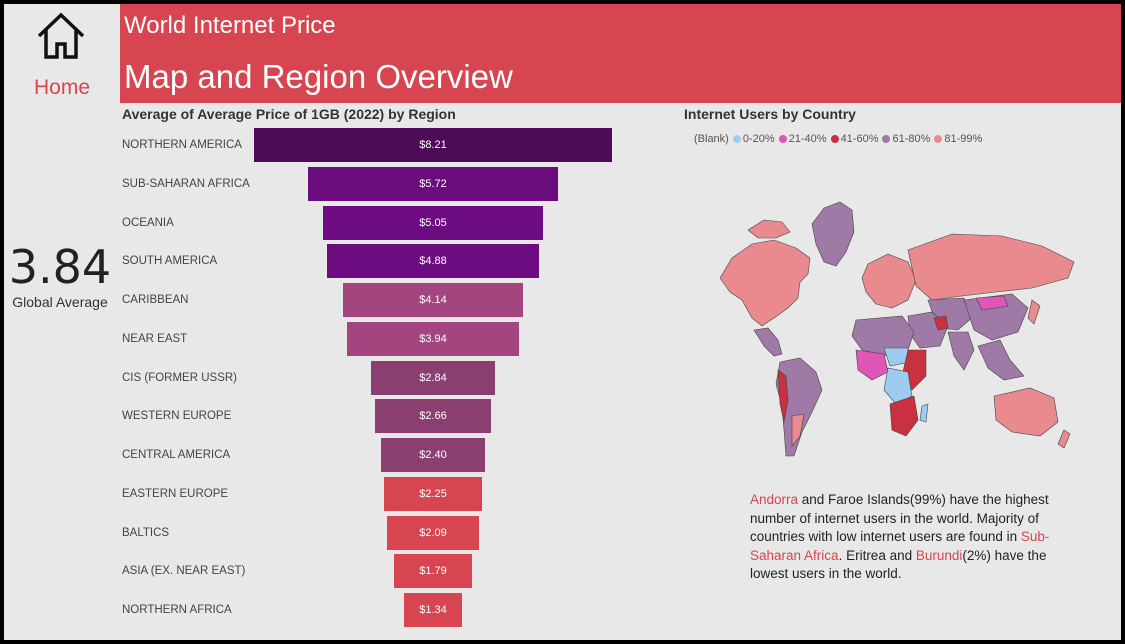  Describe the element at coordinates (961, 351) in the screenshot. I see `map-region-south-asia` at that location.